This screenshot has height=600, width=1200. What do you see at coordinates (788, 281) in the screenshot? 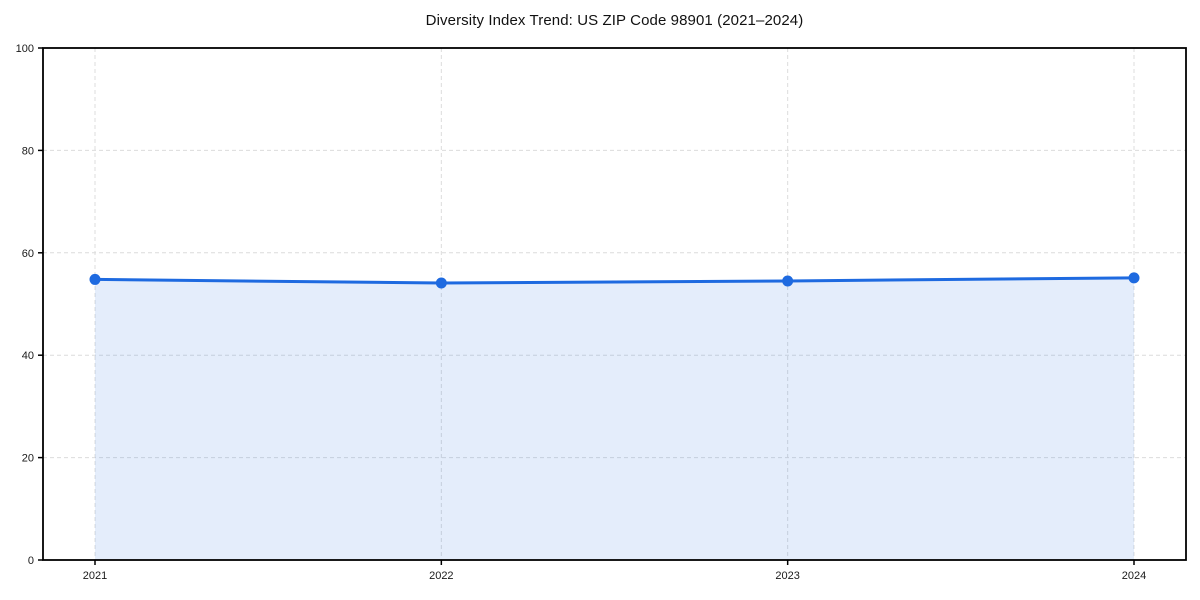
I see `data-point-2023` at bounding box center [788, 281].